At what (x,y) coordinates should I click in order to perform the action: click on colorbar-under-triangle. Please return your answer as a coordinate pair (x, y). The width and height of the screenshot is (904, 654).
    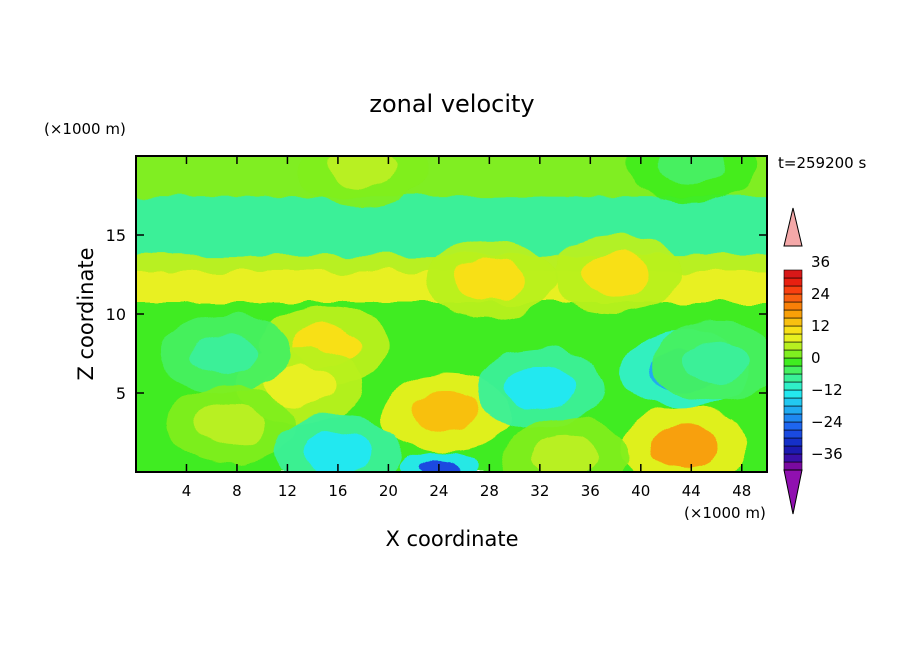
    Looking at the image, I should click on (793, 492).